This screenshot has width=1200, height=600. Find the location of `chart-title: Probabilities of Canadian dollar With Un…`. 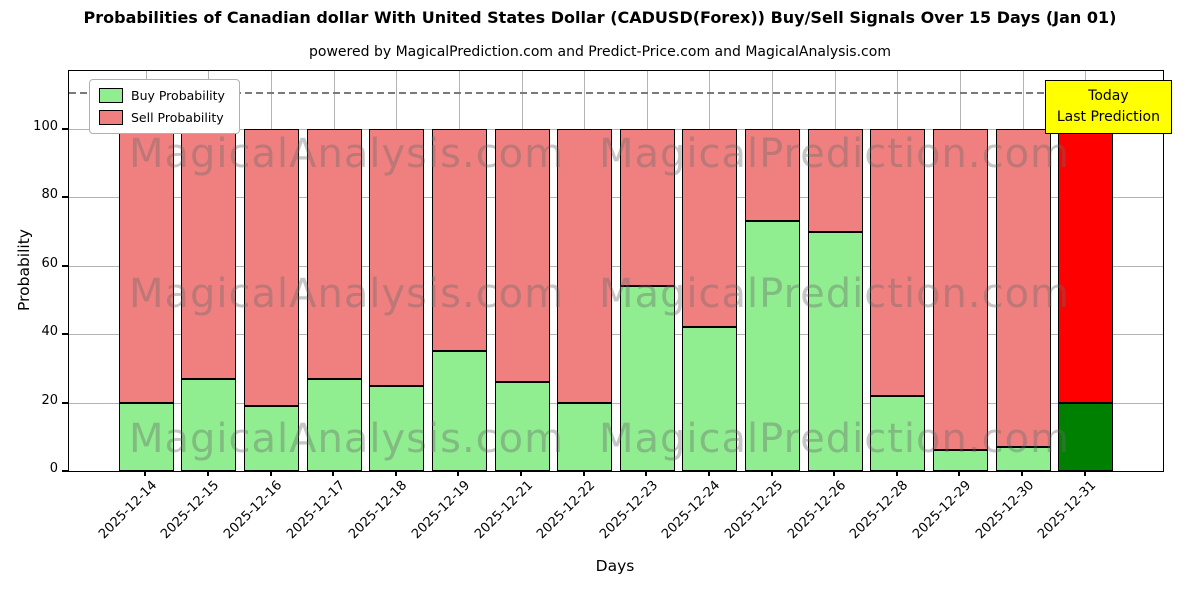

chart-title: Probabilities of Canadian dollar With Un… is located at coordinates (600, 17).